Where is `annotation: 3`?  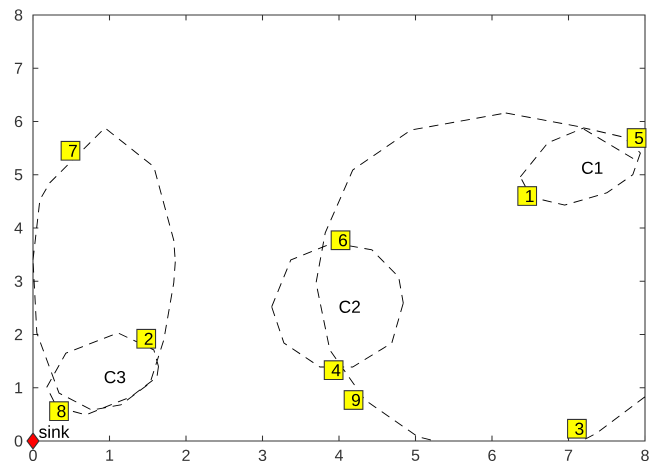 annotation: 3 is located at coordinates (579, 428).